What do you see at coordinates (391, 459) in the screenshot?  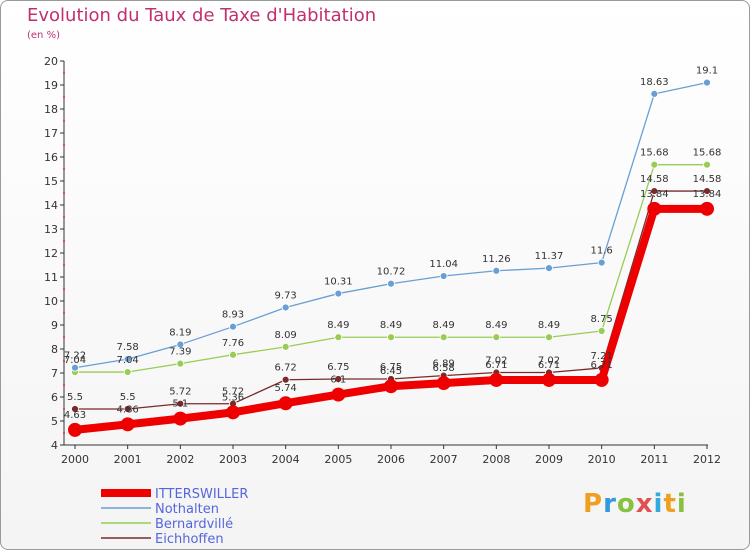 I see `x-tick-label: 2006` at bounding box center [391, 459].